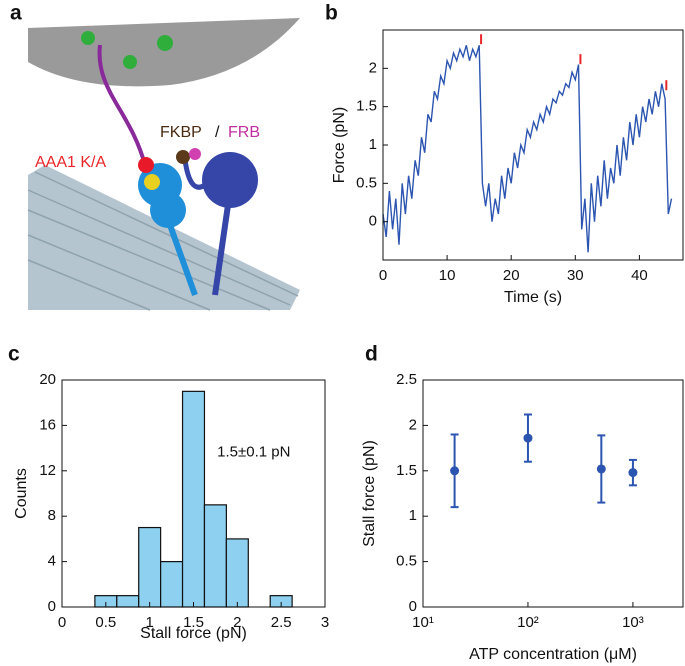 The width and height of the screenshot is (685, 666). What do you see at coordinates (527, 149) in the screenshot?
I see `force-trace` at bounding box center [527, 149].